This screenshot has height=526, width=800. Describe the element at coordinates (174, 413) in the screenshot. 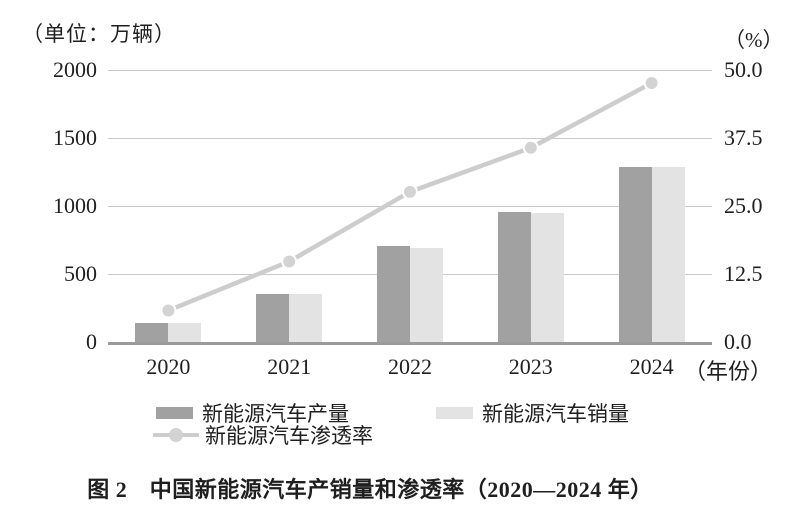

I see `production-swatch` at that location.